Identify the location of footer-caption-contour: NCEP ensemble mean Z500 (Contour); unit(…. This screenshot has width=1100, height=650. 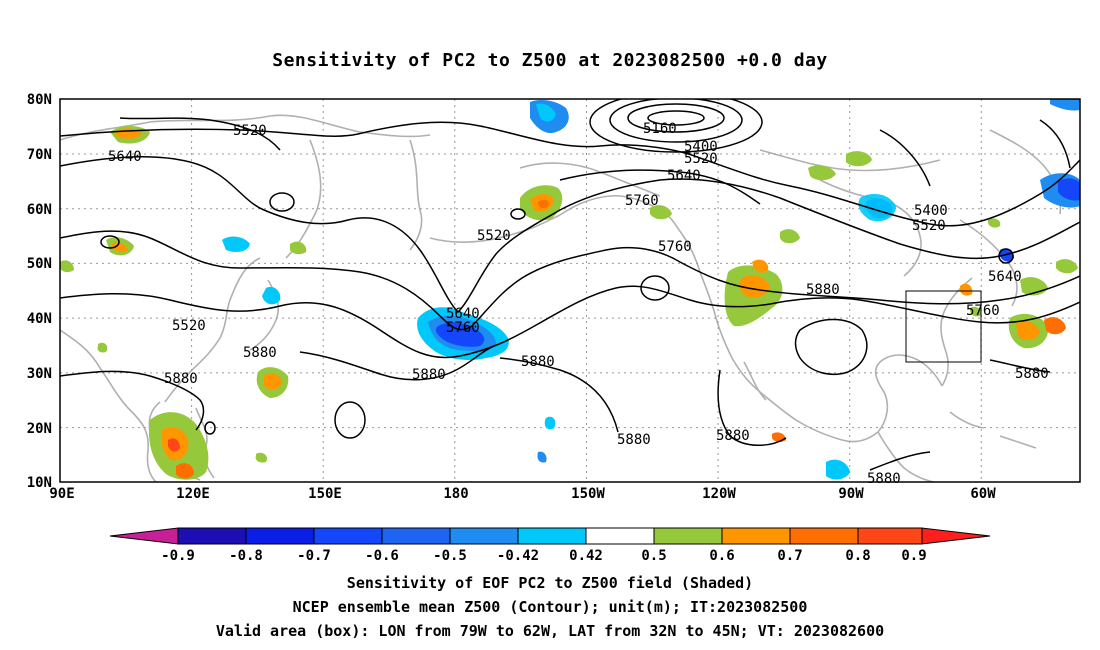
(550, 607).